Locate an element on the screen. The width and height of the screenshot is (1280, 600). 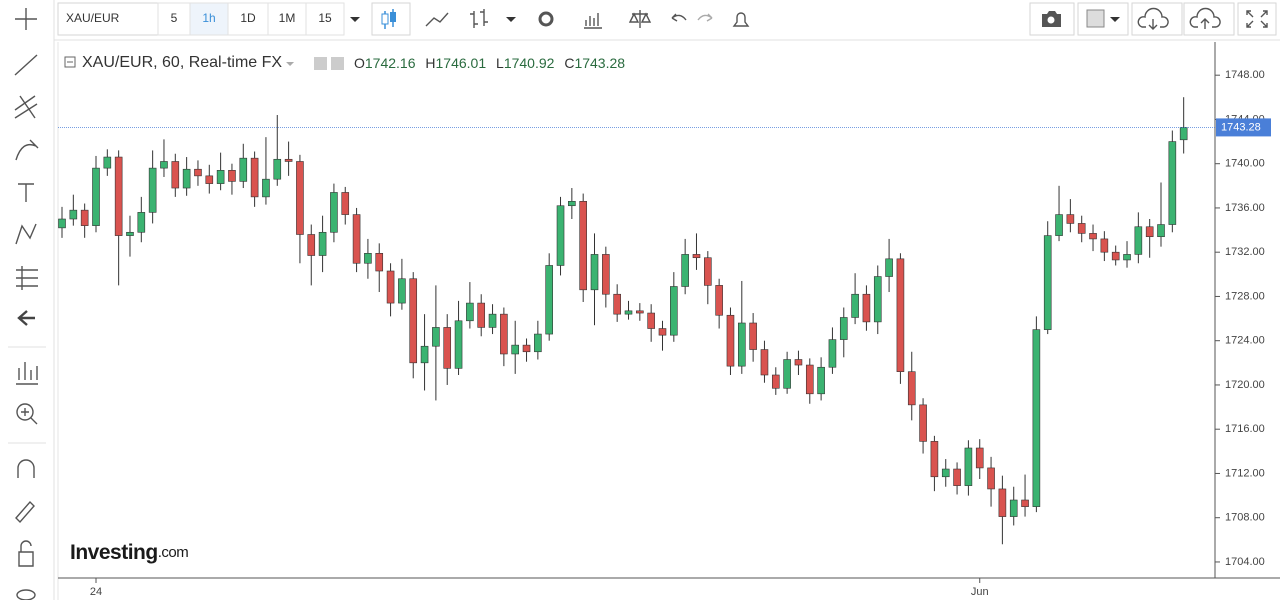
interval-label: 1D is located at coordinates (248, 18).